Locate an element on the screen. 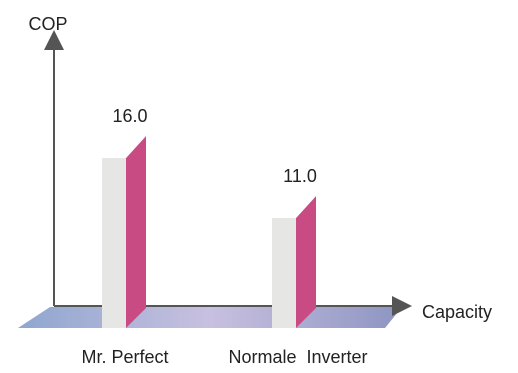 Image resolution: width=518 pixels, height=373 pixels. y-axis-label: COP is located at coordinates (47, 24).